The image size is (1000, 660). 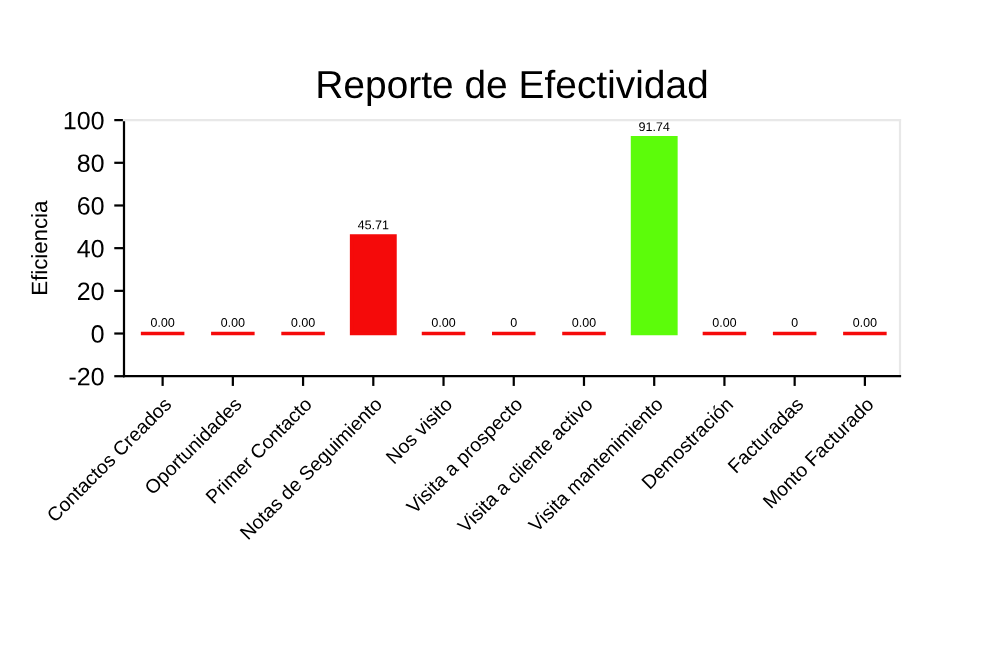 I want to click on chart-title: Reporte de Efectividad, so click(x=512, y=87).